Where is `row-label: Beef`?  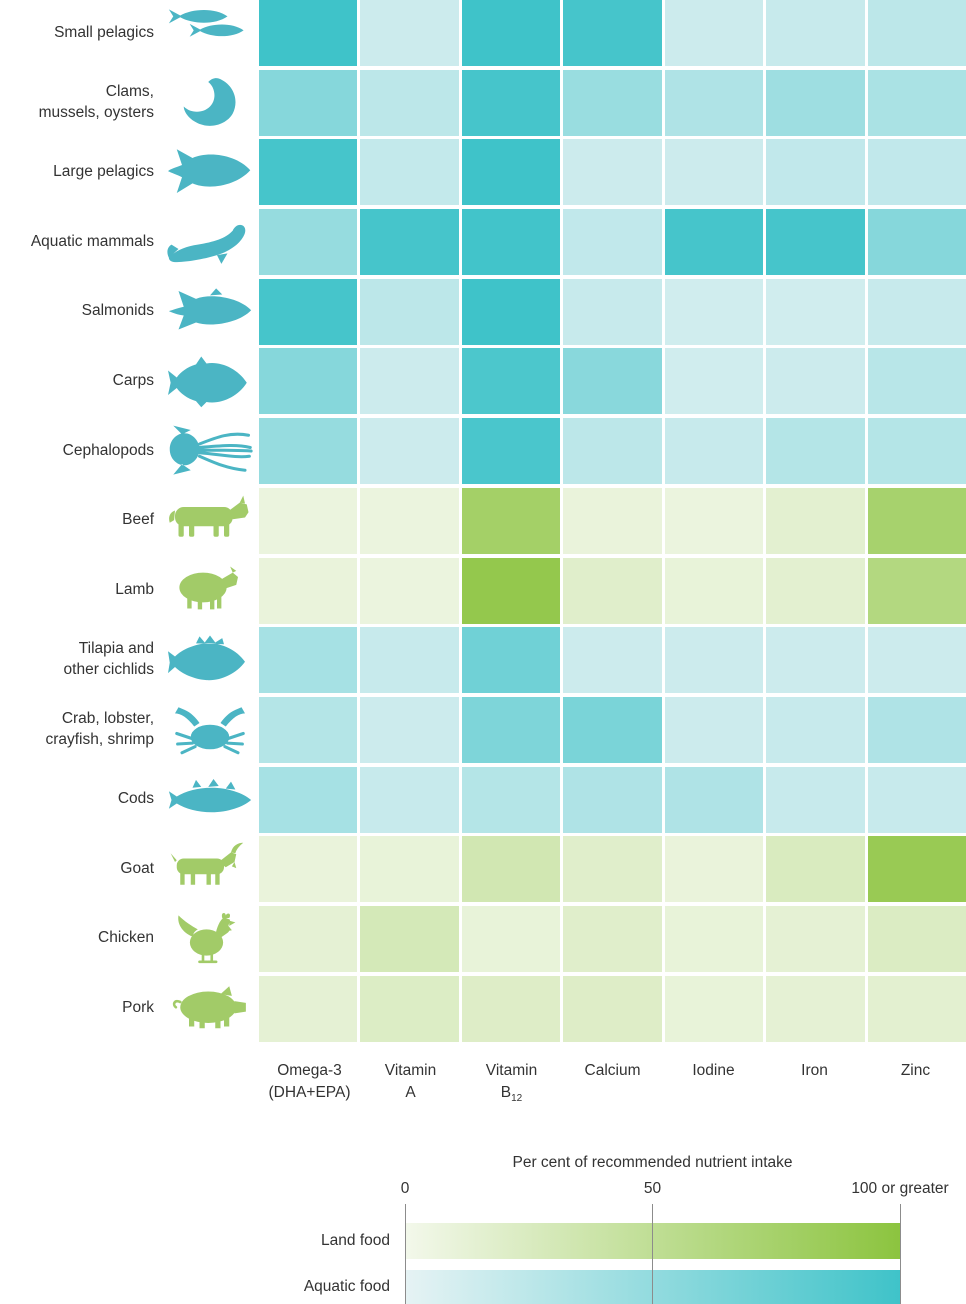
row-label: Beef is located at coordinates (138, 520).